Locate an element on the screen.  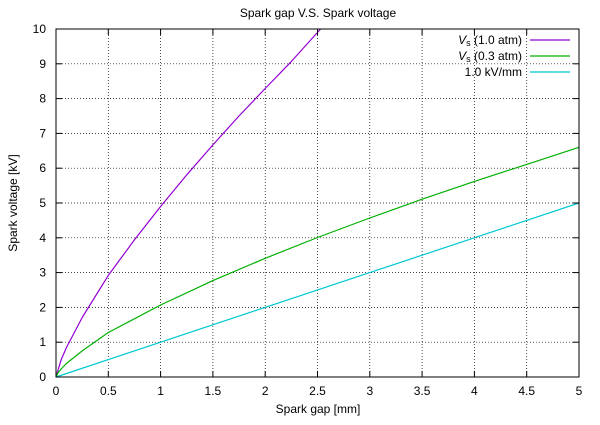
x-tick-label: 4.5 is located at coordinates (526, 391).